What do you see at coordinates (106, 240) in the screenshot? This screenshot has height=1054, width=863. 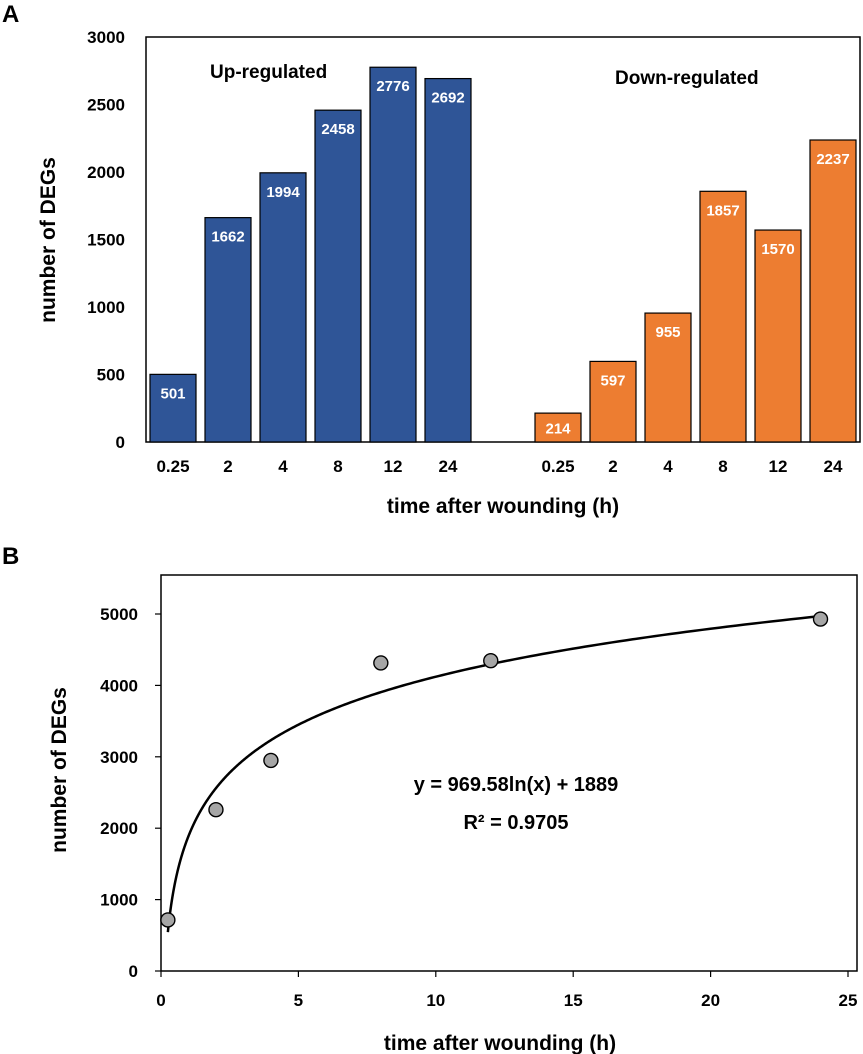 I see `y-tick-label: 1500` at bounding box center [106, 240].